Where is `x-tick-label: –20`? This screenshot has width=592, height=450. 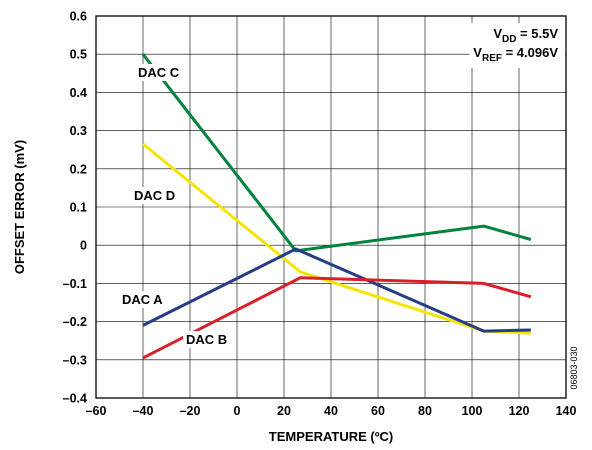 x-tick-label: –20 is located at coordinates (190, 411).